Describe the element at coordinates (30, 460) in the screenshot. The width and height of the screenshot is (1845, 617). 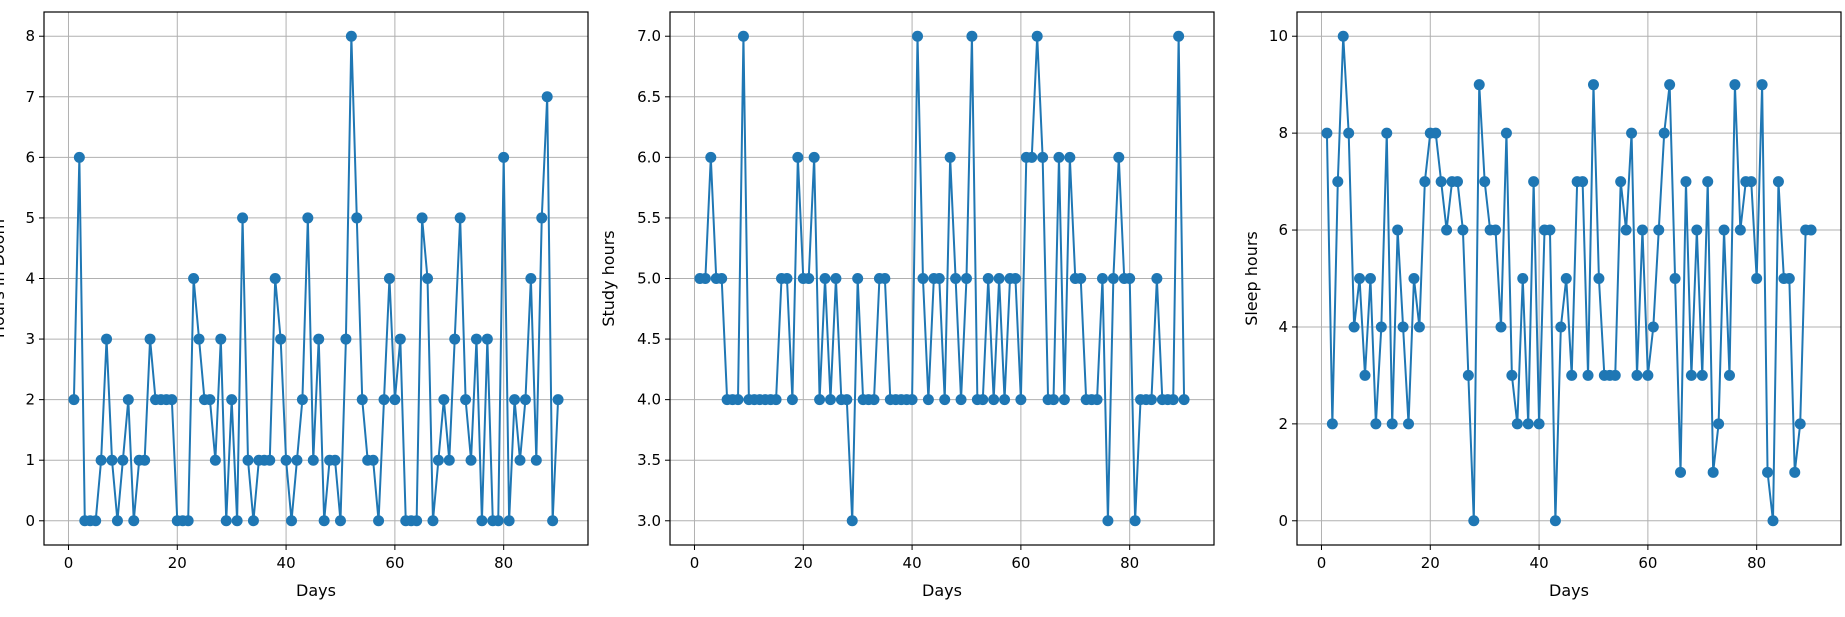
I see `y-tick-label: 1` at that location.